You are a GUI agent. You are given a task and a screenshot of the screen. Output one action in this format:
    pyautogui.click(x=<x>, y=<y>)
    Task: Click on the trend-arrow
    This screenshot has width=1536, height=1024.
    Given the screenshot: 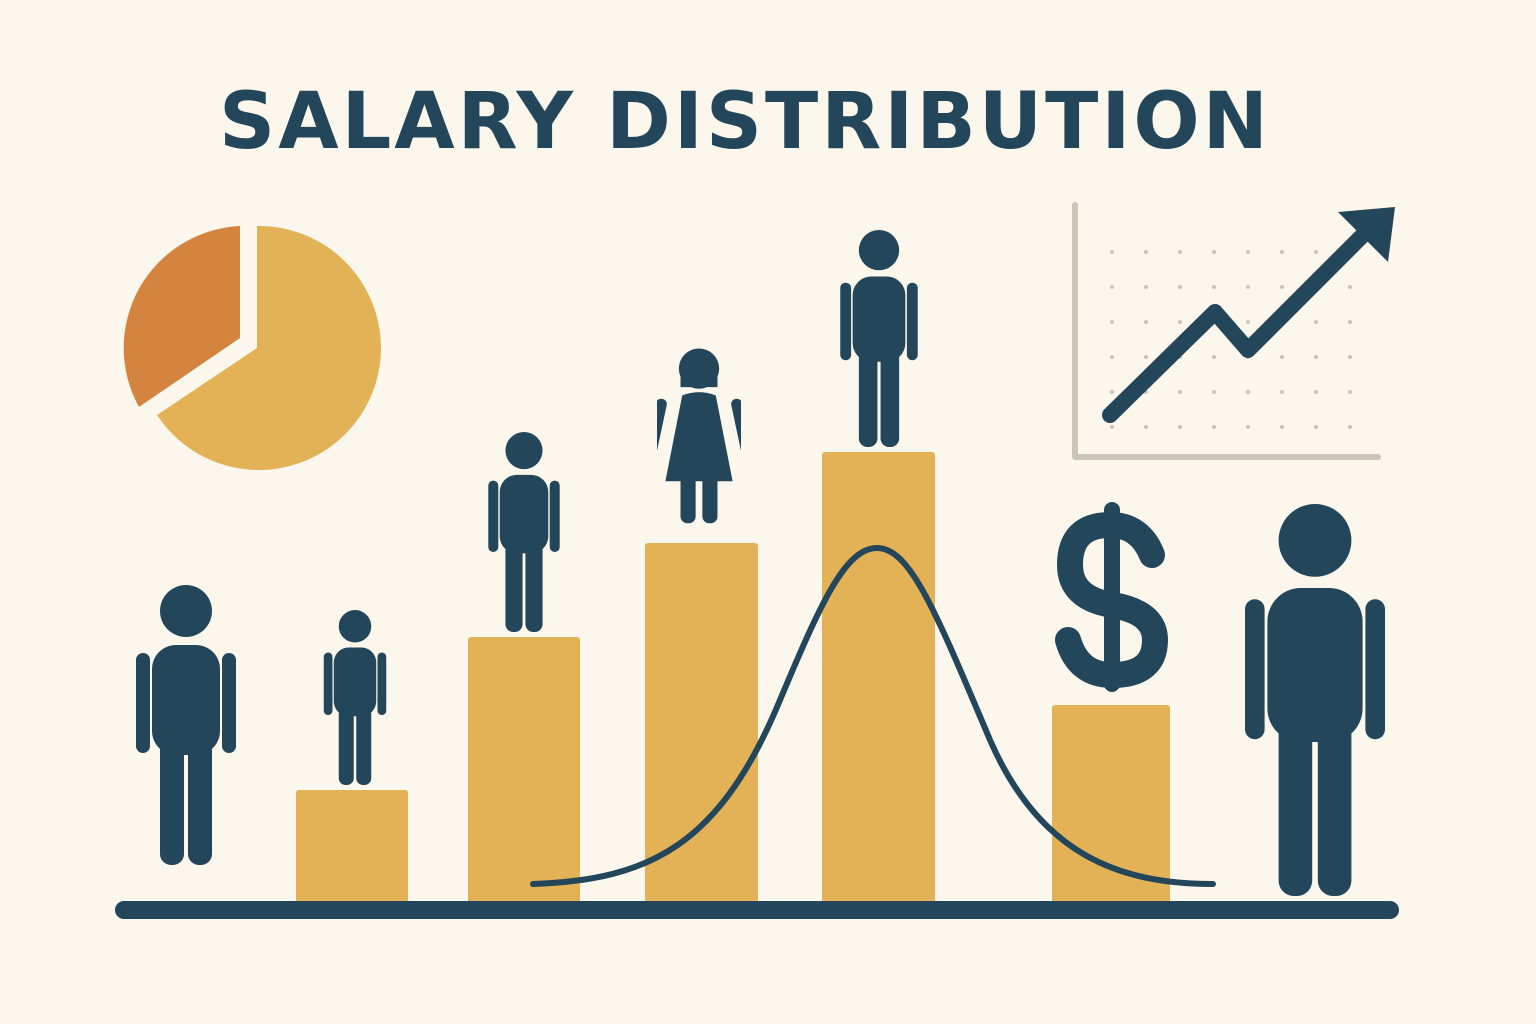 What is the action you would take?
    pyautogui.click(x=1236, y=325)
    